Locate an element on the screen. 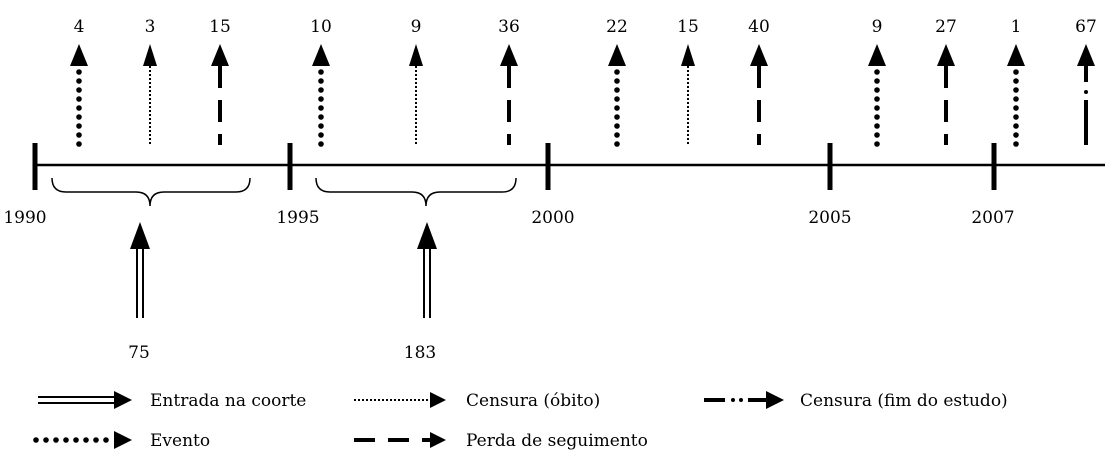 The width and height of the screenshot is (1105, 456). legend-entrada-label: Entrada na coorte is located at coordinates (228, 401).